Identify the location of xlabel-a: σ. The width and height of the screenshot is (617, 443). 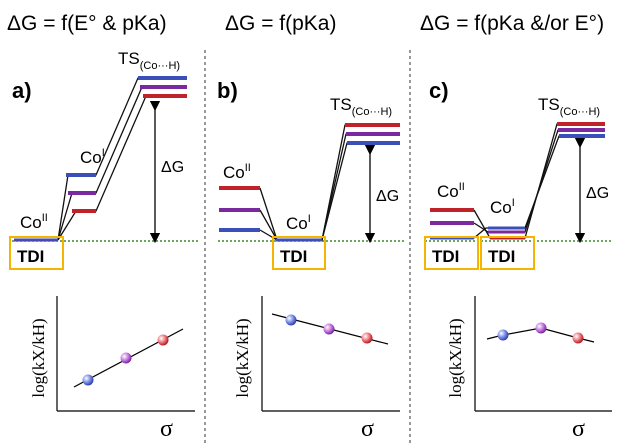
(166, 429).